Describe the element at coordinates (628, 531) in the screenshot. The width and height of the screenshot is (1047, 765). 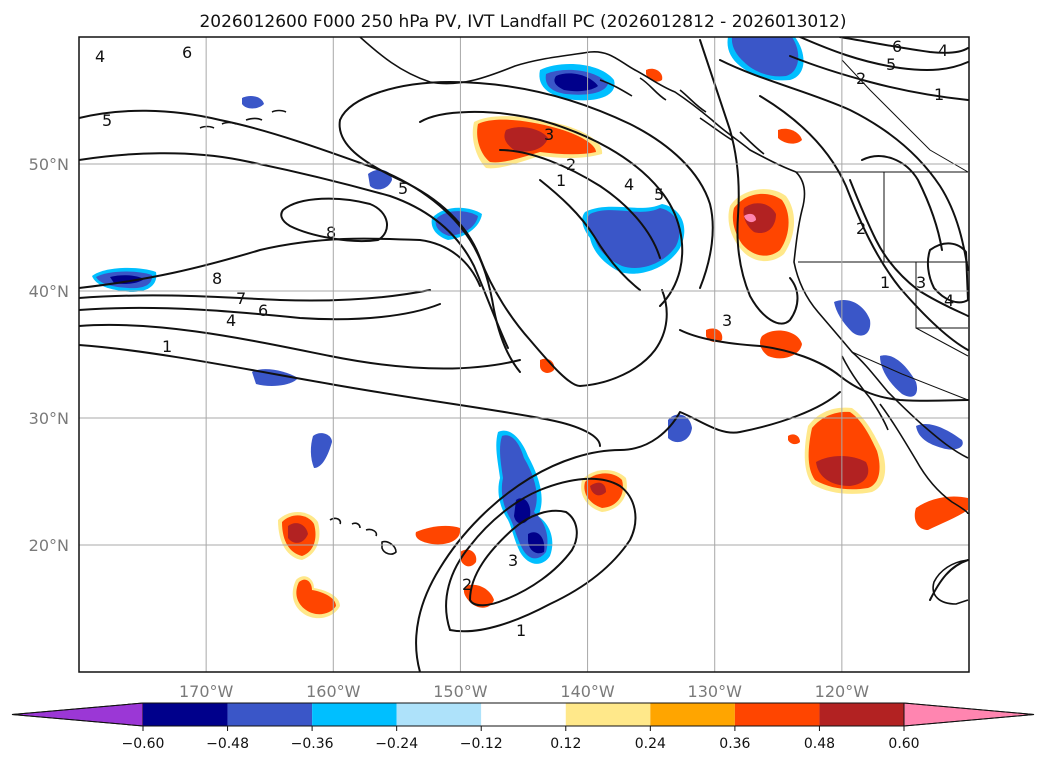
I see `pv-contour-1e` at that location.